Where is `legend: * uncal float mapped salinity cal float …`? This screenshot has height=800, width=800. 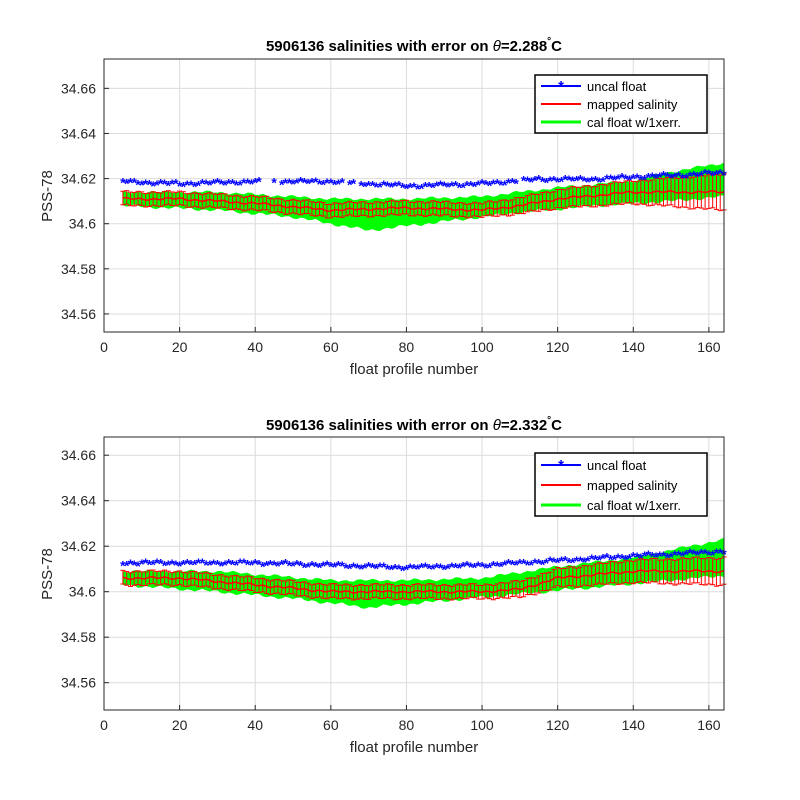 legend: * uncal float mapped salinity cal float … is located at coordinates (621, 484).